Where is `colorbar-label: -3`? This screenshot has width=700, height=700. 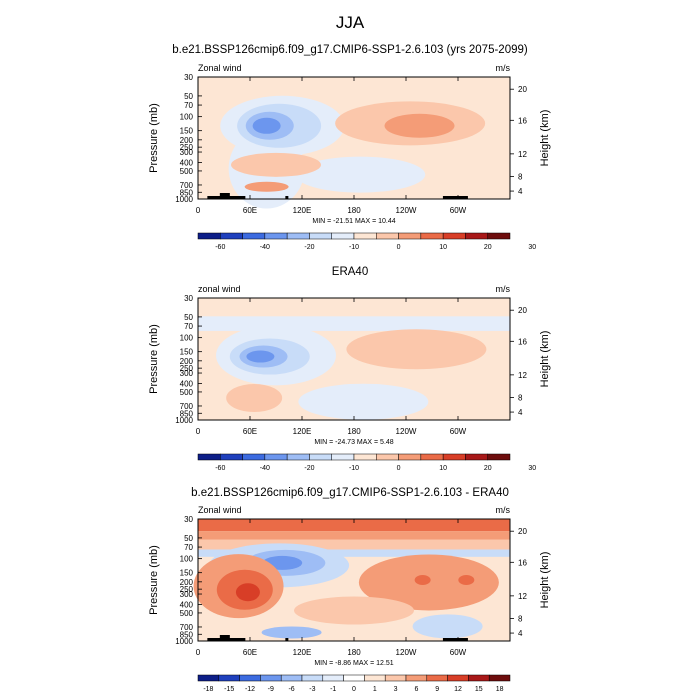 colorbar-label: -3 is located at coordinates (312, 689).